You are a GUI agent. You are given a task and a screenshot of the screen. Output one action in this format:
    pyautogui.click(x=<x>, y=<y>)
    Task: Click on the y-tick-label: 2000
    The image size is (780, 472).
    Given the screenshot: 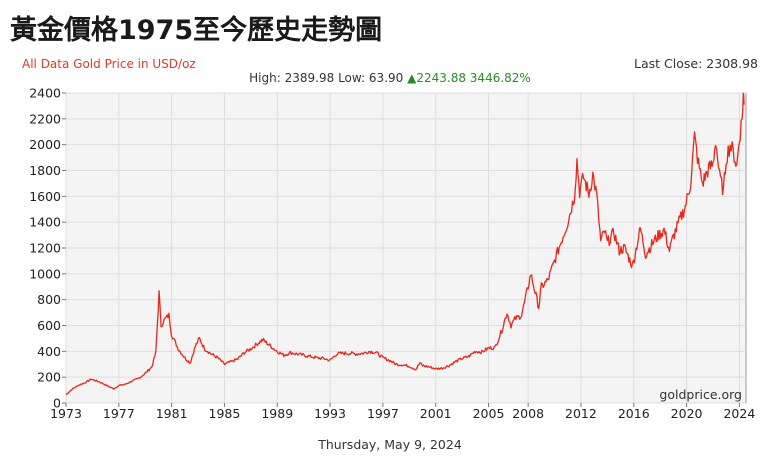 What is the action you would take?
    pyautogui.click(x=45, y=144)
    